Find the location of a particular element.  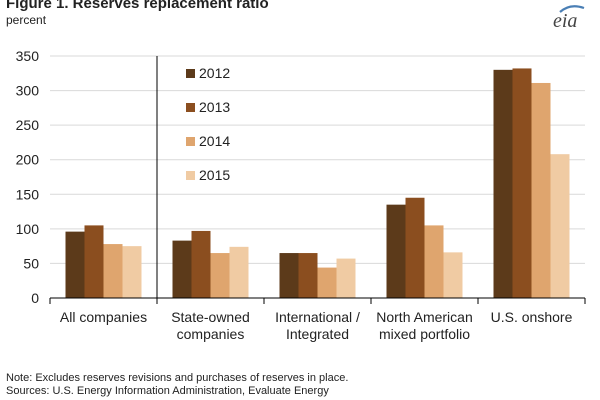

y-tick-label: 250 is located at coordinates (28, 125).